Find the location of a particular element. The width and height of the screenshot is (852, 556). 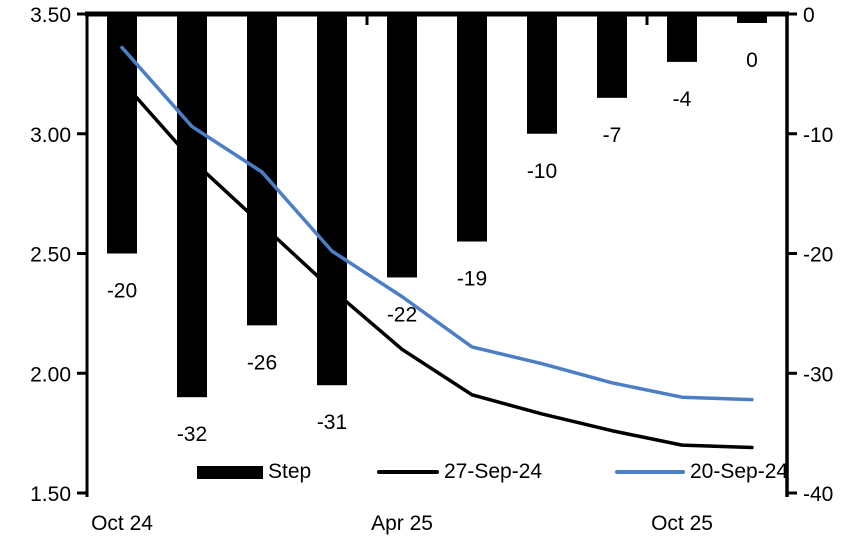

legend-item-27-sep-24: 27-Sep-24 is located at coordinates (459, 472).